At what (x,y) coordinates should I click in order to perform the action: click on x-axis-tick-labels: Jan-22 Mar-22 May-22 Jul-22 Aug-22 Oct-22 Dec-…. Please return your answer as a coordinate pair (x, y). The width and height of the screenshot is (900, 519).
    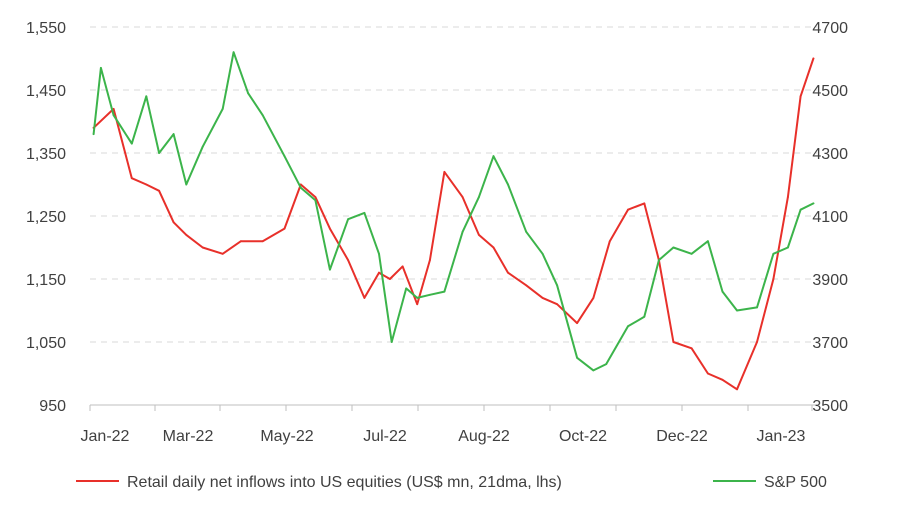
    Looking at the image, I should click on (443, 436).